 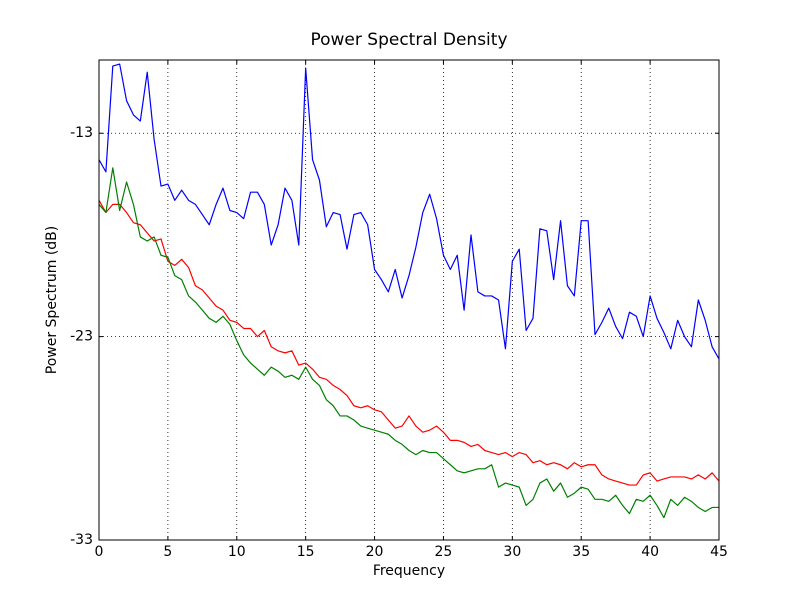 What do you see at coordinates (81, 133) in the screenshot?
I see `y-tick-label: -13` at bounding box center [81, 133].